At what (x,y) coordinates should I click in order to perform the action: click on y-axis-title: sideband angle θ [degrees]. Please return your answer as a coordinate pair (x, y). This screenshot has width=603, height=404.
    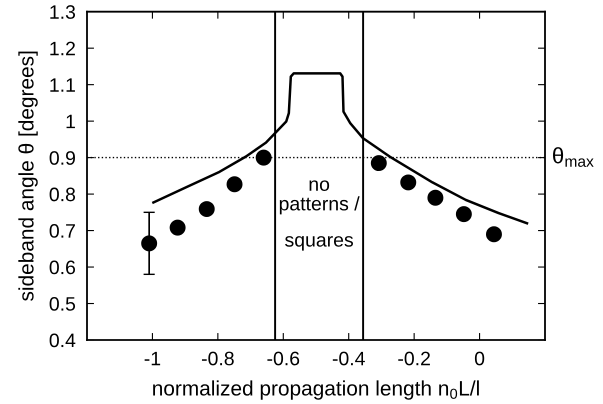
    Looking at the image, I should click on (28, 176).